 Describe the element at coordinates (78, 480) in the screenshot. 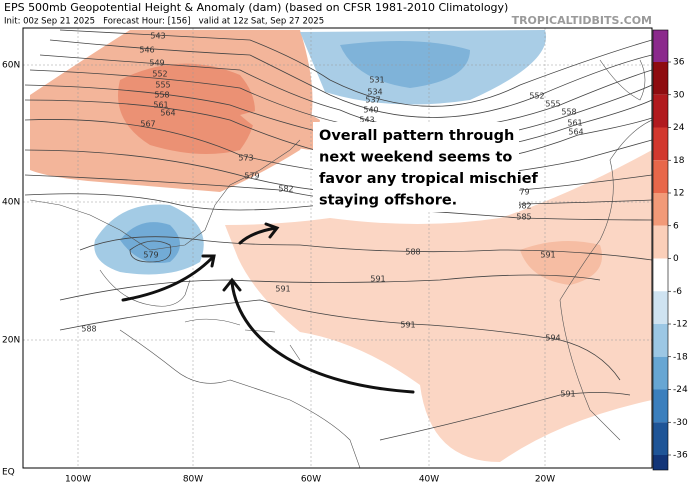

I see `lon-label: 100W` at that location.